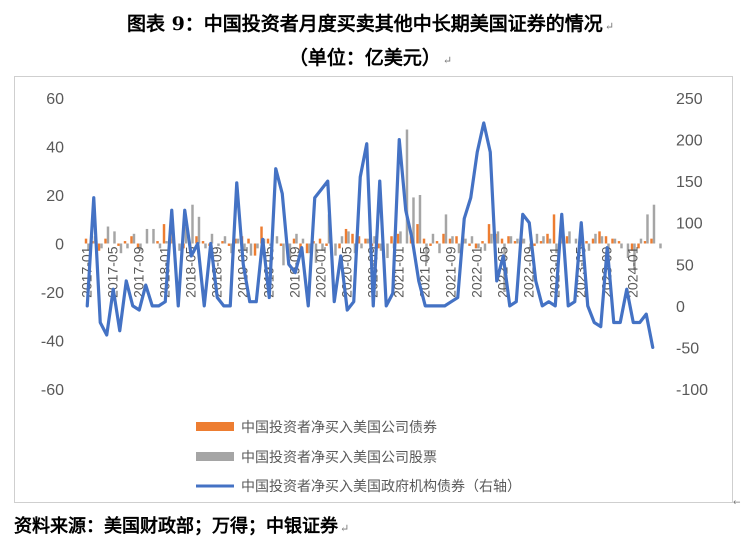 The image size is (741, 556). What do you see at coordinates (632, 272) in the screenshot?
I see `x-tick-label: 2024-01` at bounding box center [632, 272].